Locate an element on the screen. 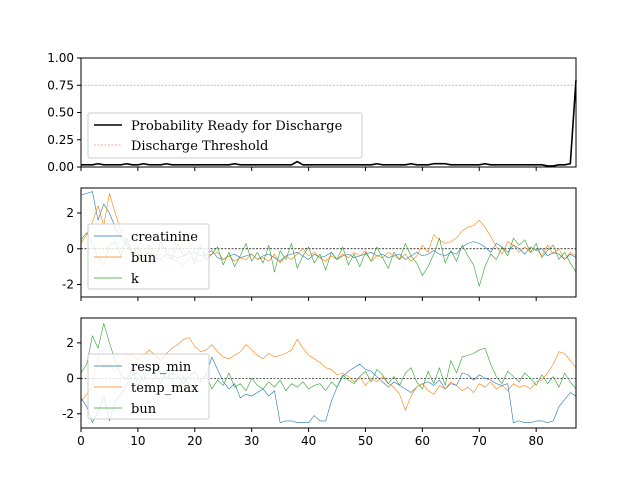 The height and width of the screenshot is (480, 640). x-tick-label: 0 is located at coordinates (81, 441).